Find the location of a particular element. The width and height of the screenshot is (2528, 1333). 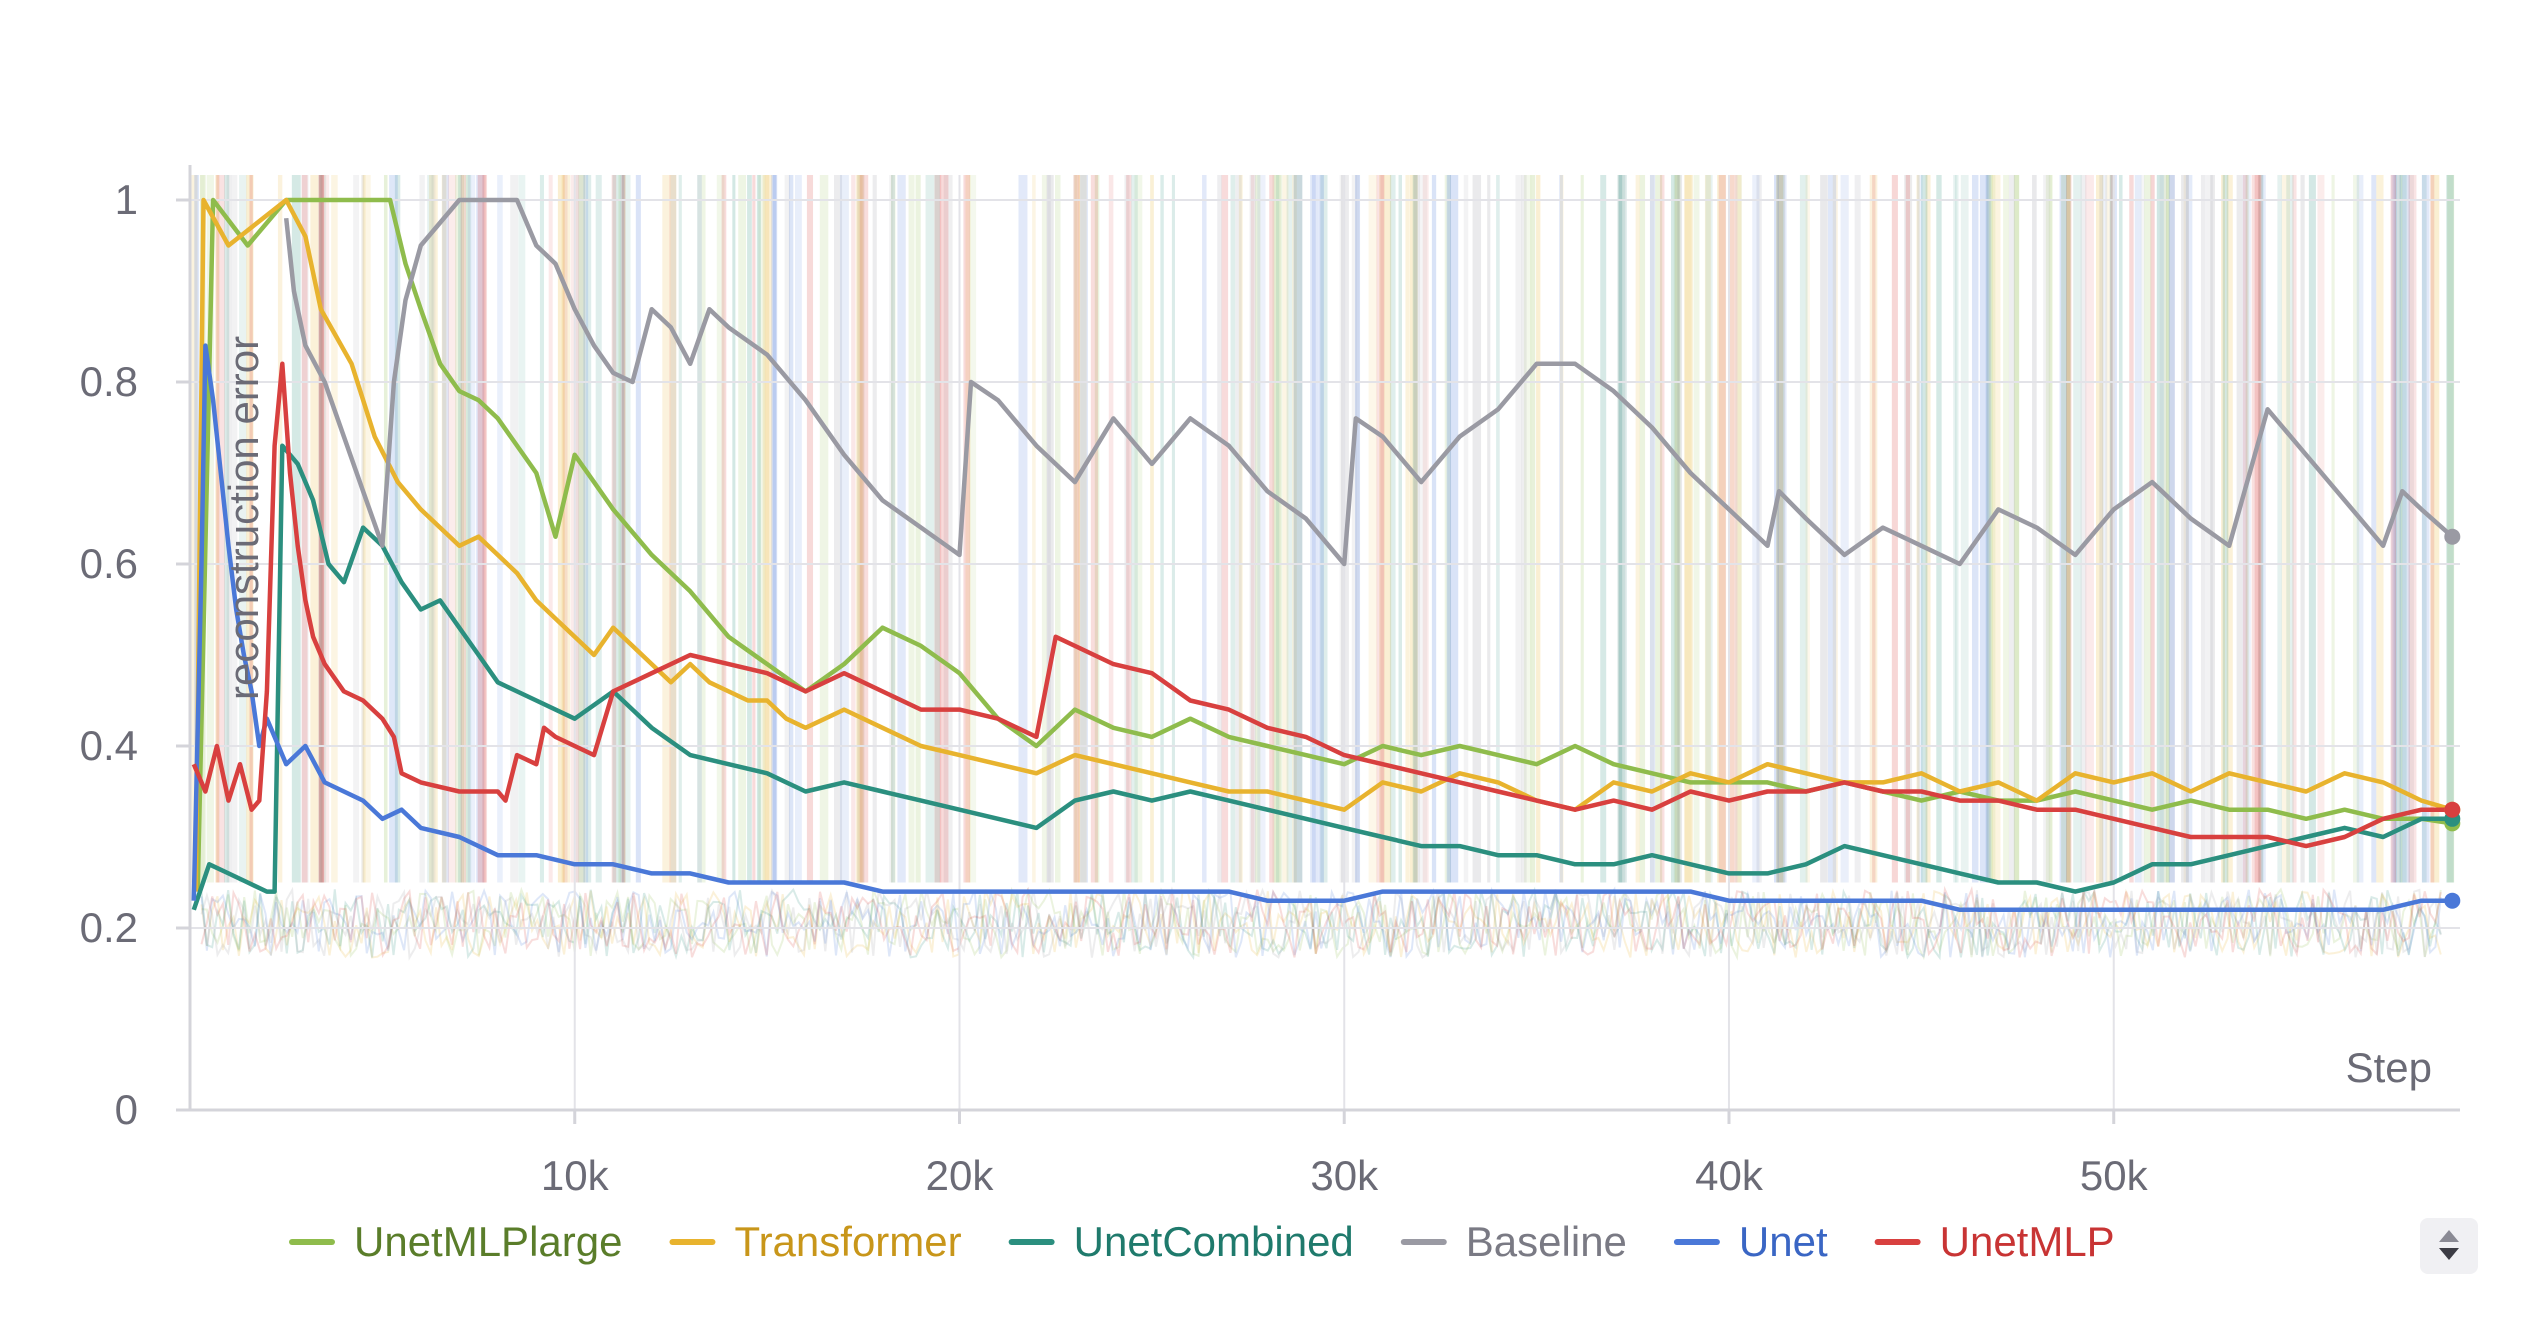

legend-item-unetmlp: UnetMLP is located at coordinates (1994, 1241).